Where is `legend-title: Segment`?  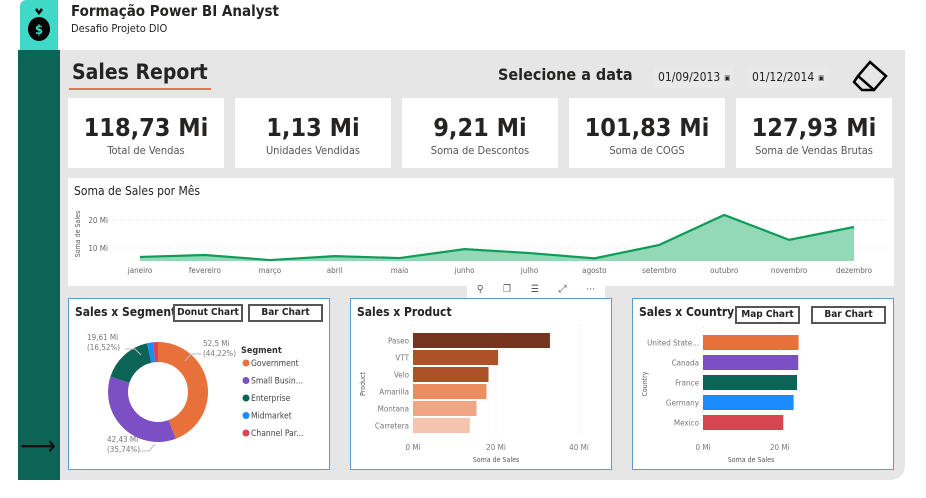
legend-title: Segment is located at coordinates (261, 351).